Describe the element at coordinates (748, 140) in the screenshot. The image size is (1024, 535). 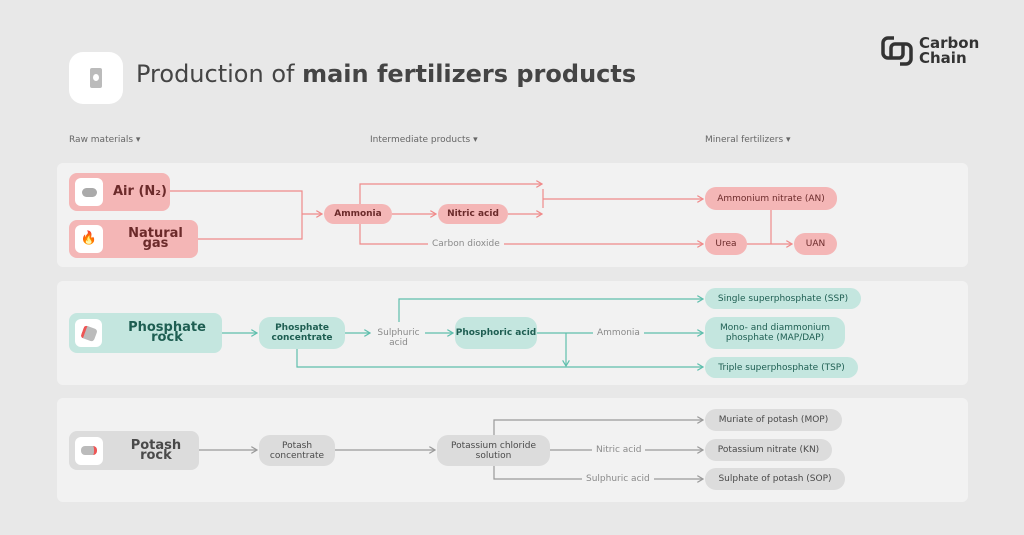
I see `column-header-mineral: Mineral fertilizers ▾` at that location.